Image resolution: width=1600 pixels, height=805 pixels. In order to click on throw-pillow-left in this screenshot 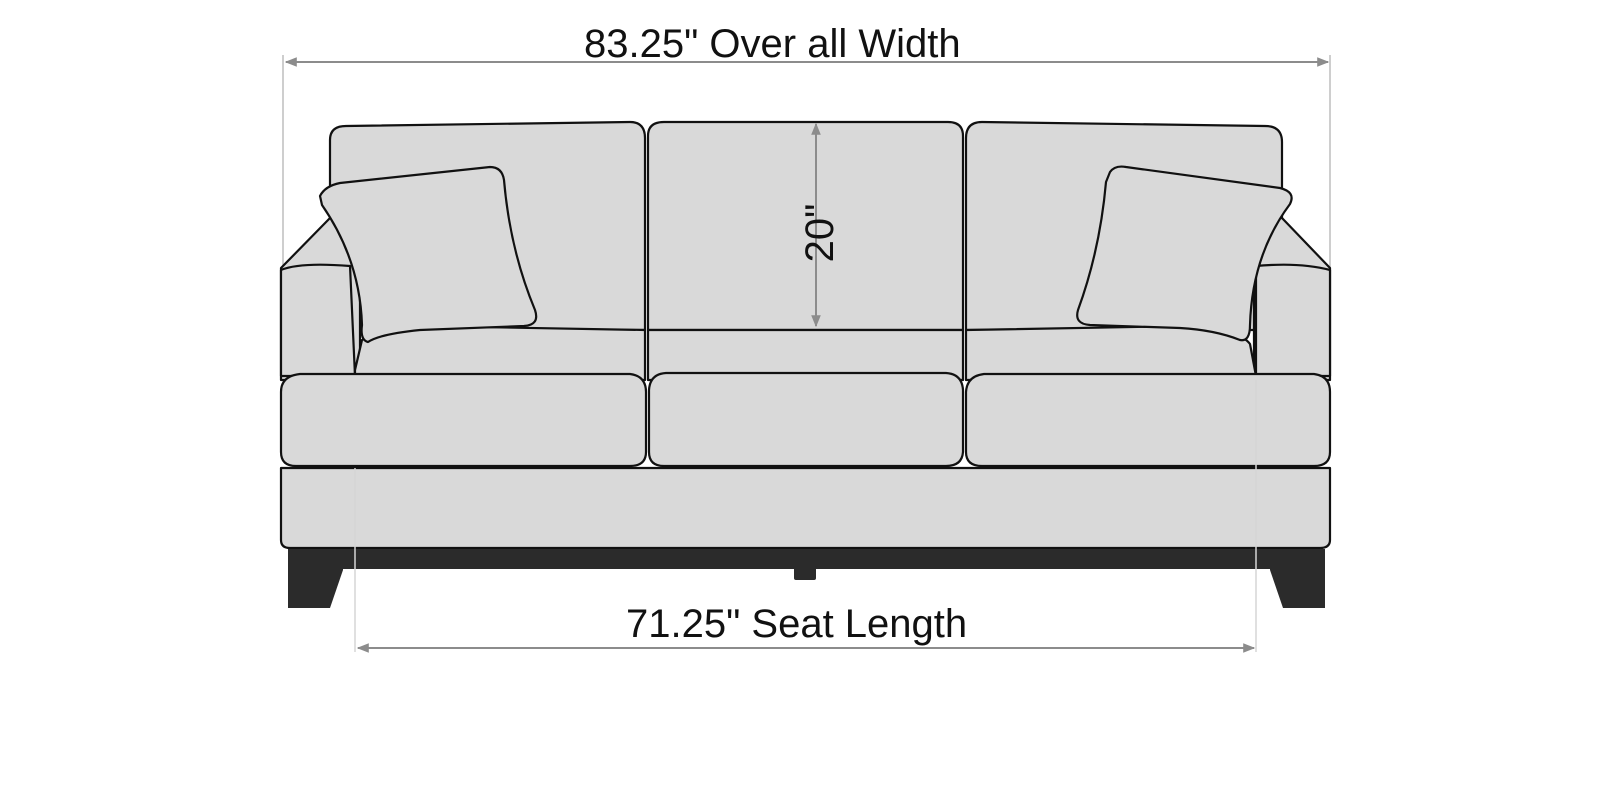, I will do `click(428, 254)`.